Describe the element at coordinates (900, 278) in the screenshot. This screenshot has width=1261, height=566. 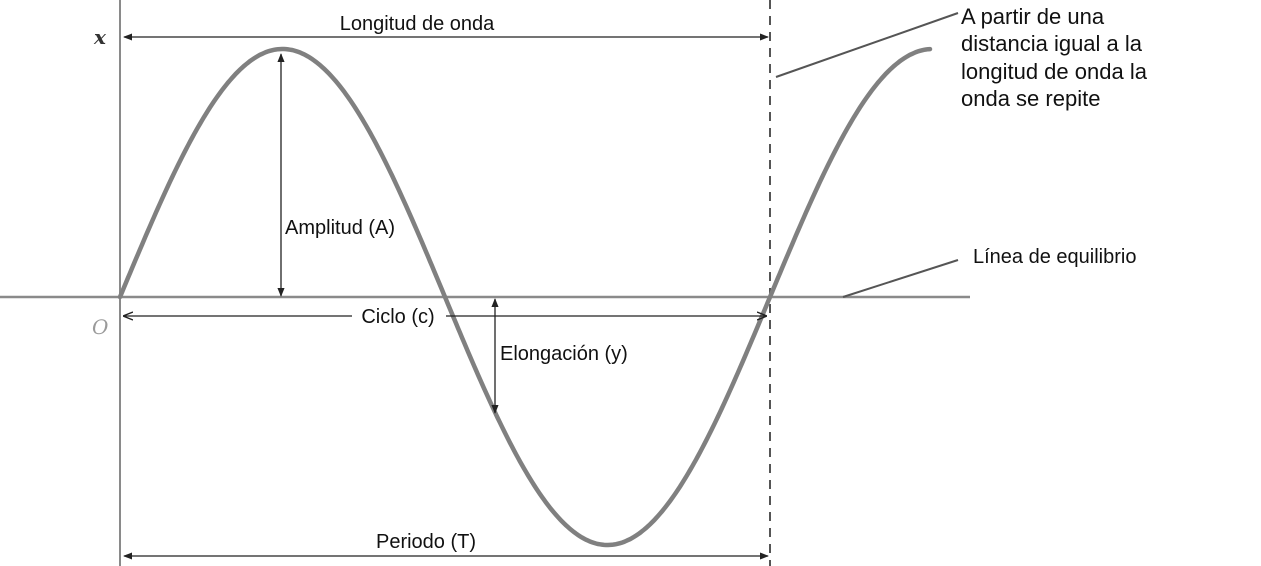
I see `equilibrium-leader` at that location.